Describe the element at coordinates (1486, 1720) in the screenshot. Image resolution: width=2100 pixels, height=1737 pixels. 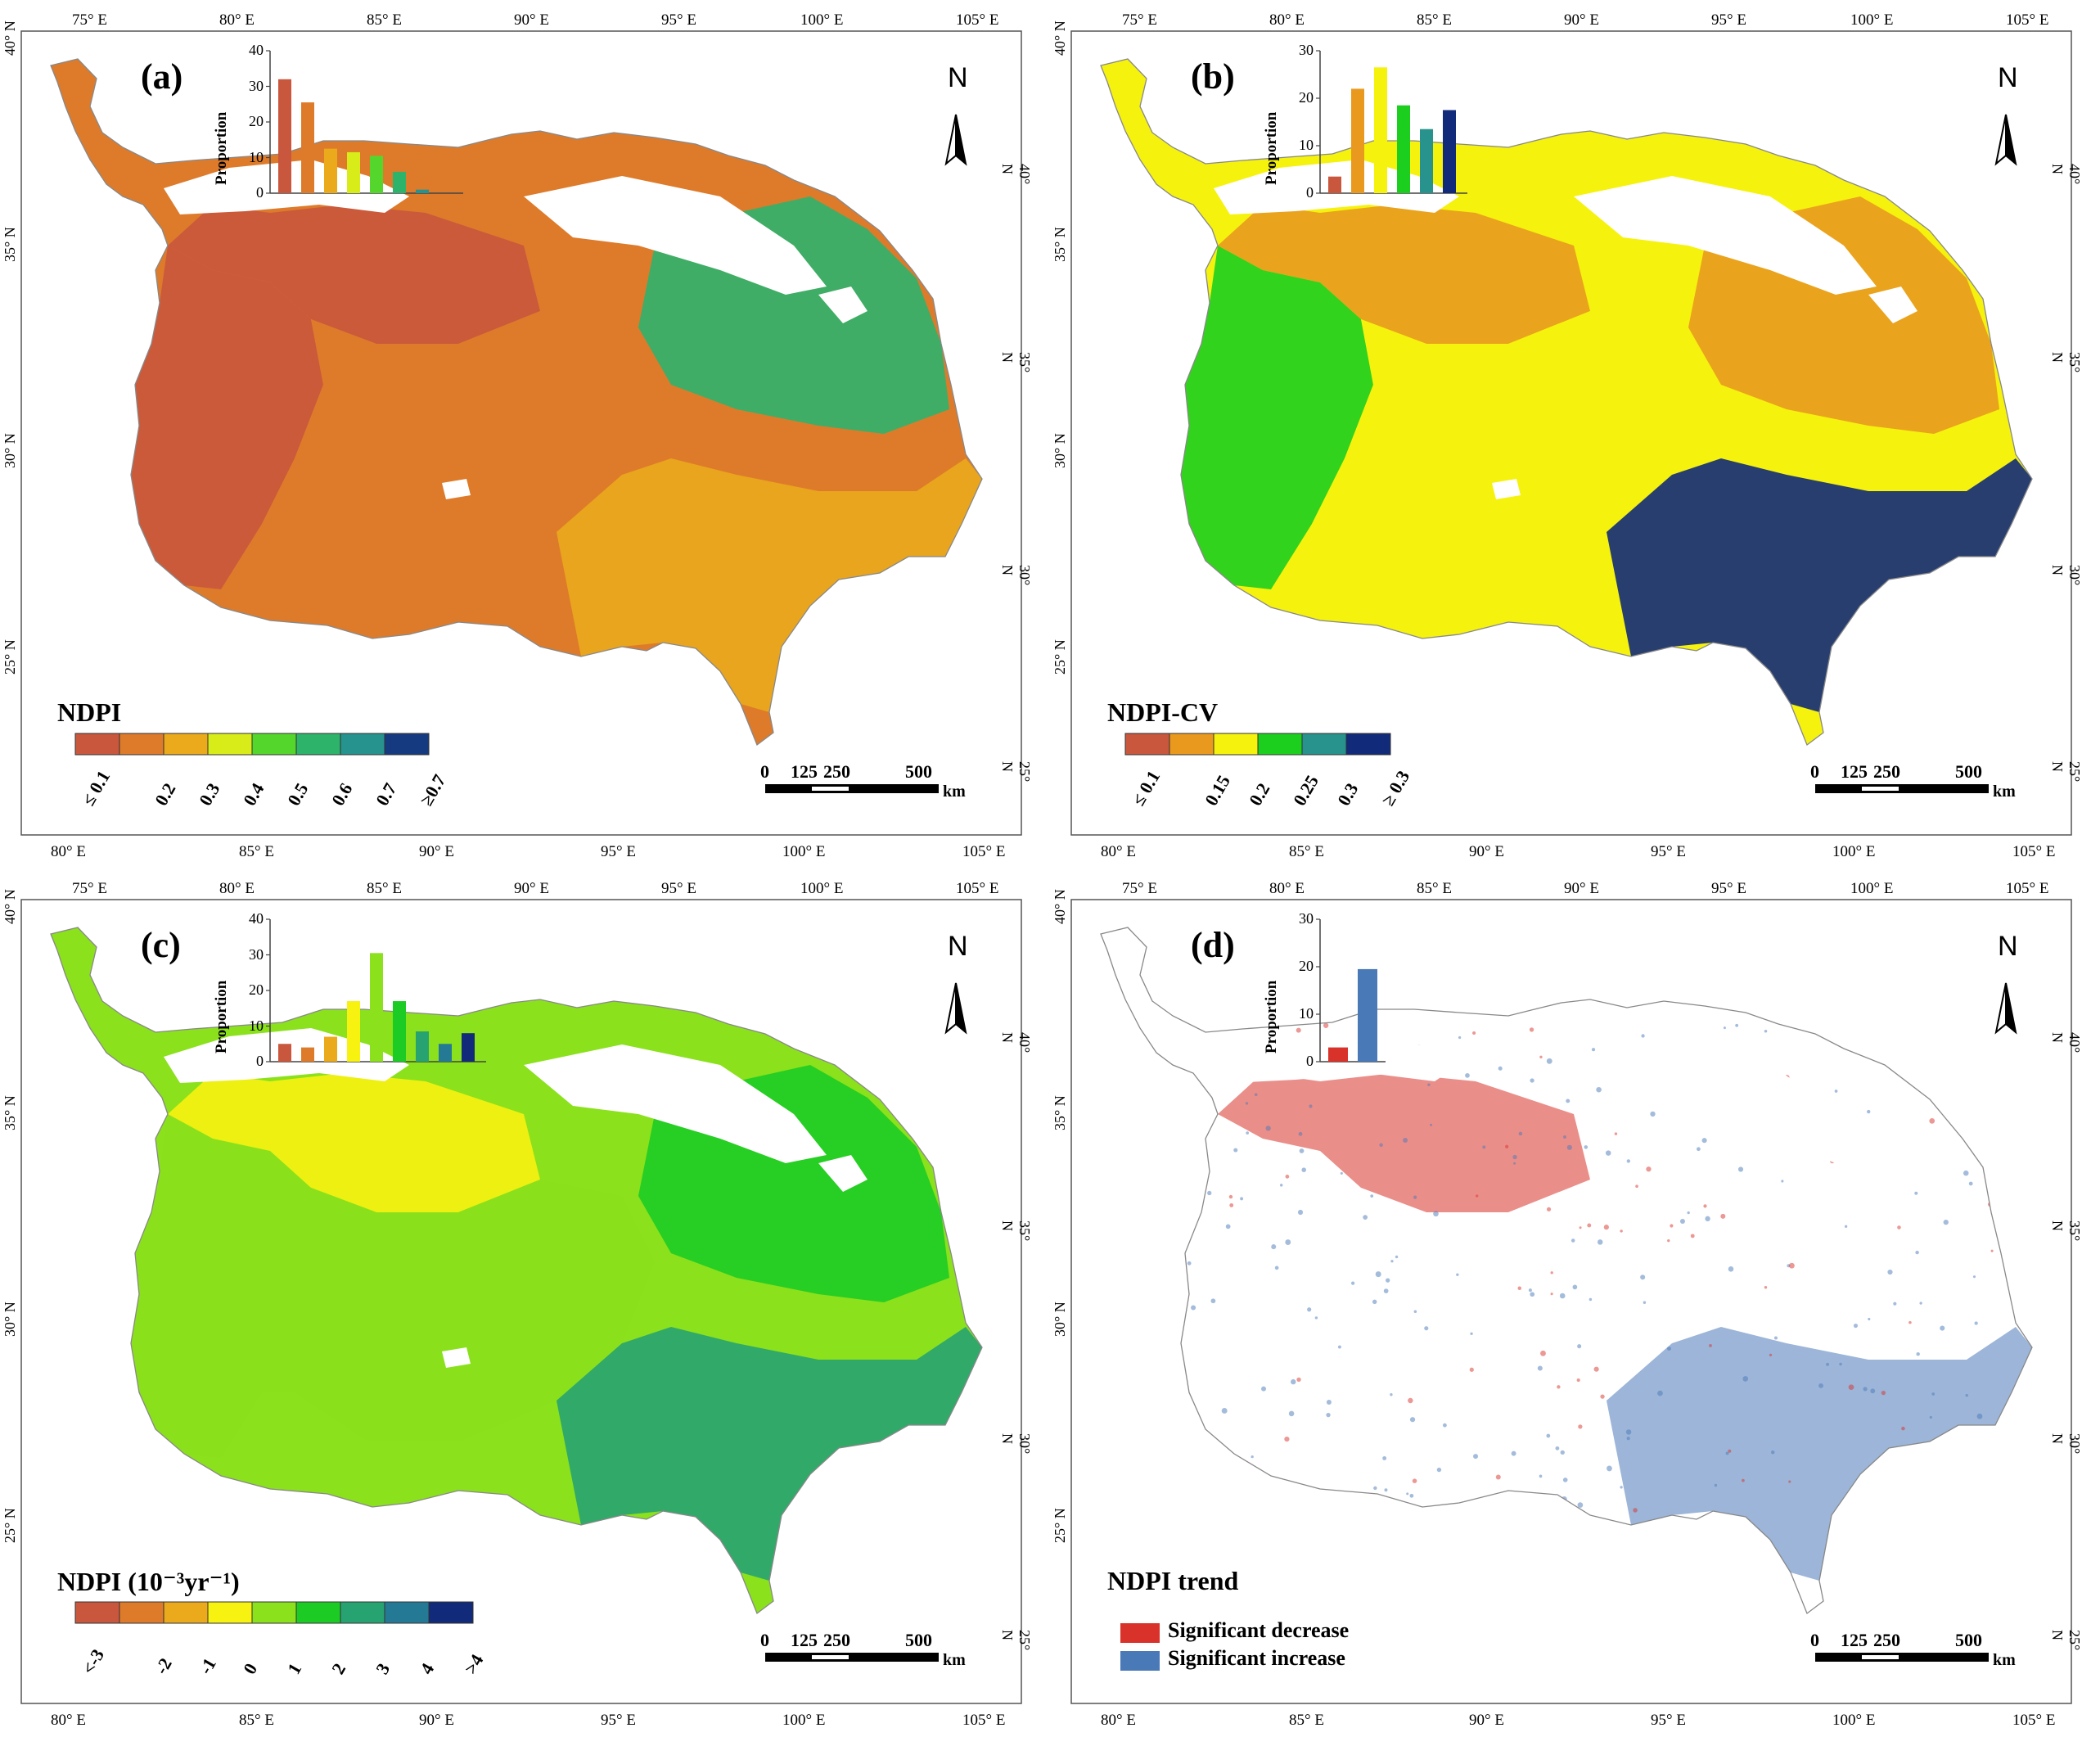
I see `lon-label-bottom: 90° E` at that location.